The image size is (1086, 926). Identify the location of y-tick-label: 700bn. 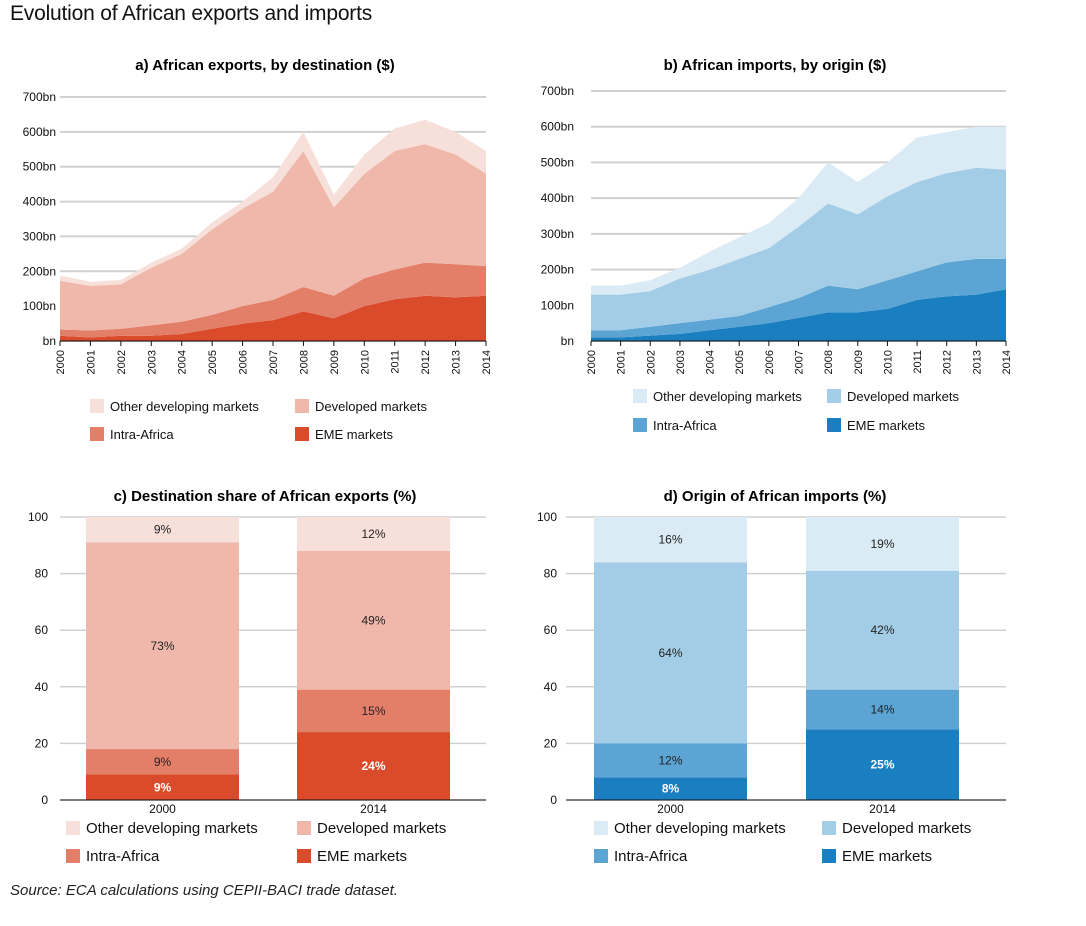
(39, 97).